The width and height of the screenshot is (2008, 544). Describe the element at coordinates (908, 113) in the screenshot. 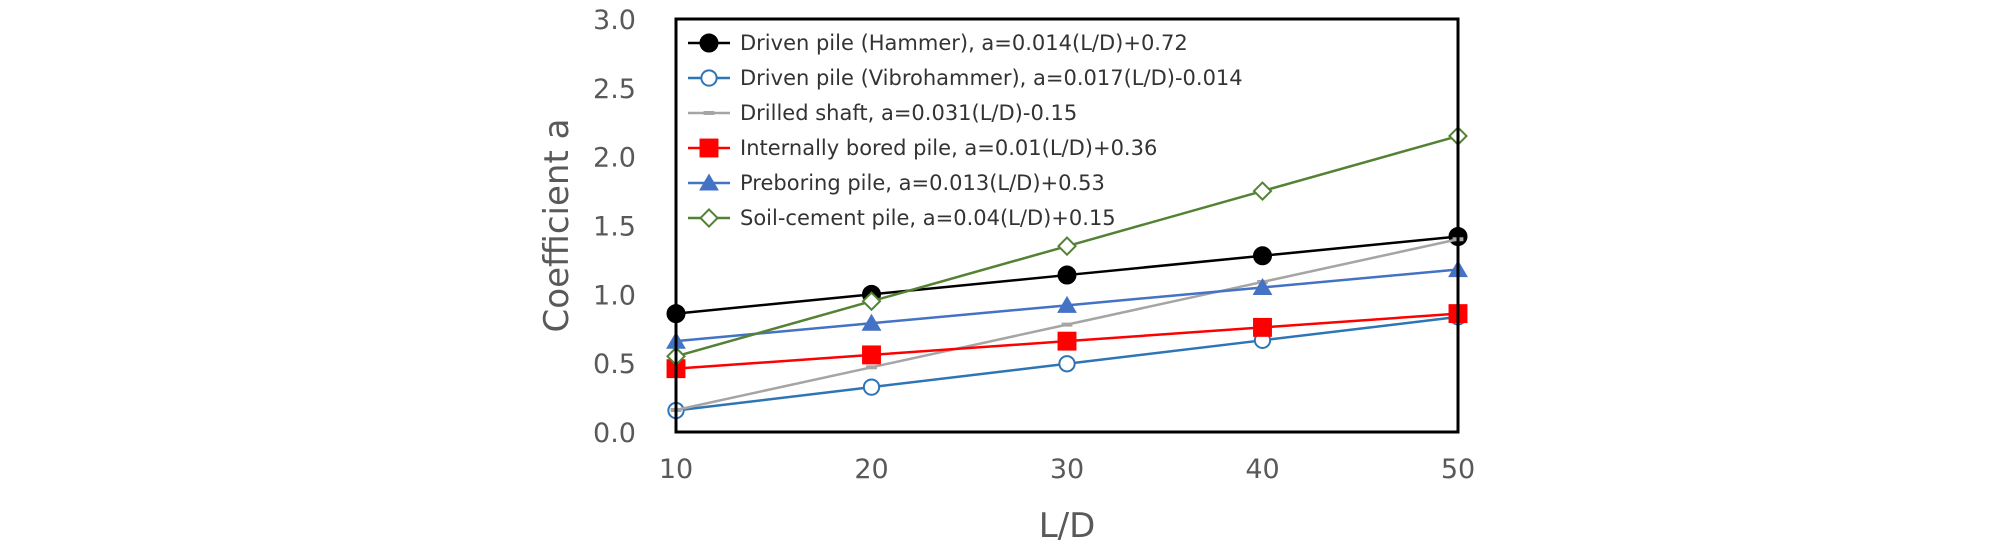

I see `legend-label: Drilled shaft, a=0.031(L/D)-0.15` at that location.